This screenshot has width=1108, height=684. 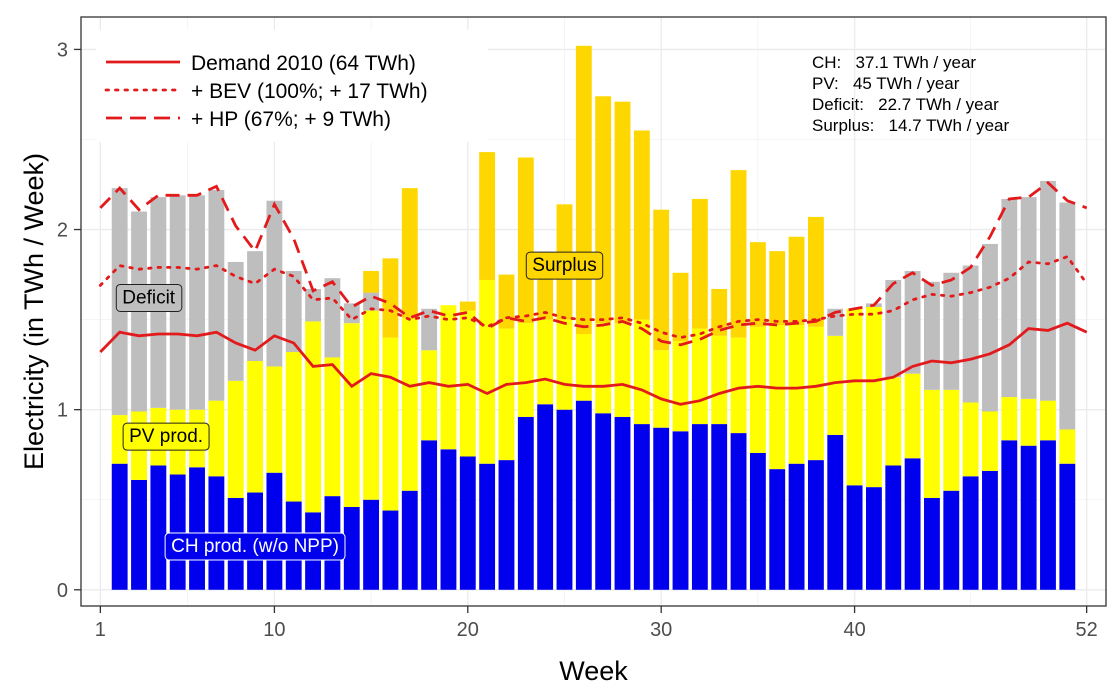 I want to click on legend-label: Demand 2010 (64 TWh), so click(x=303, y=63).